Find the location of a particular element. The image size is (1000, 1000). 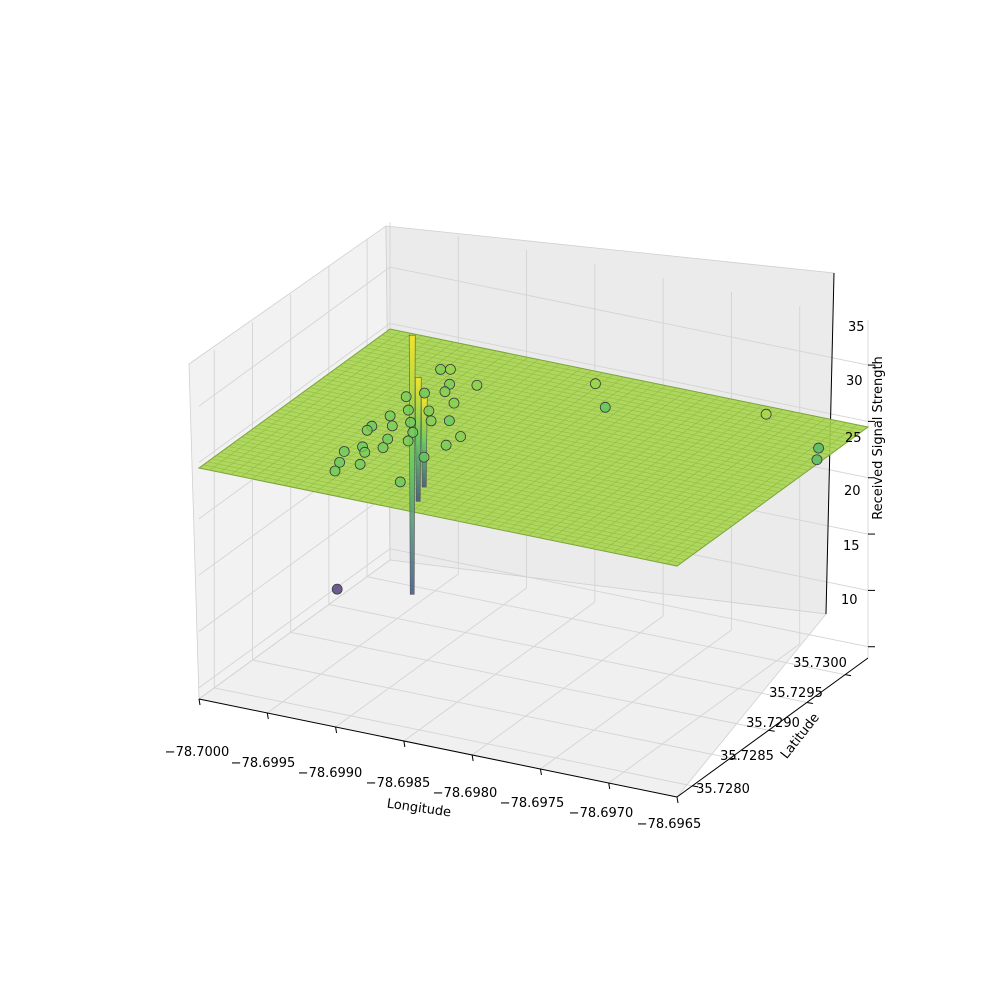

scatter-series is located at coordinates (576, 479).